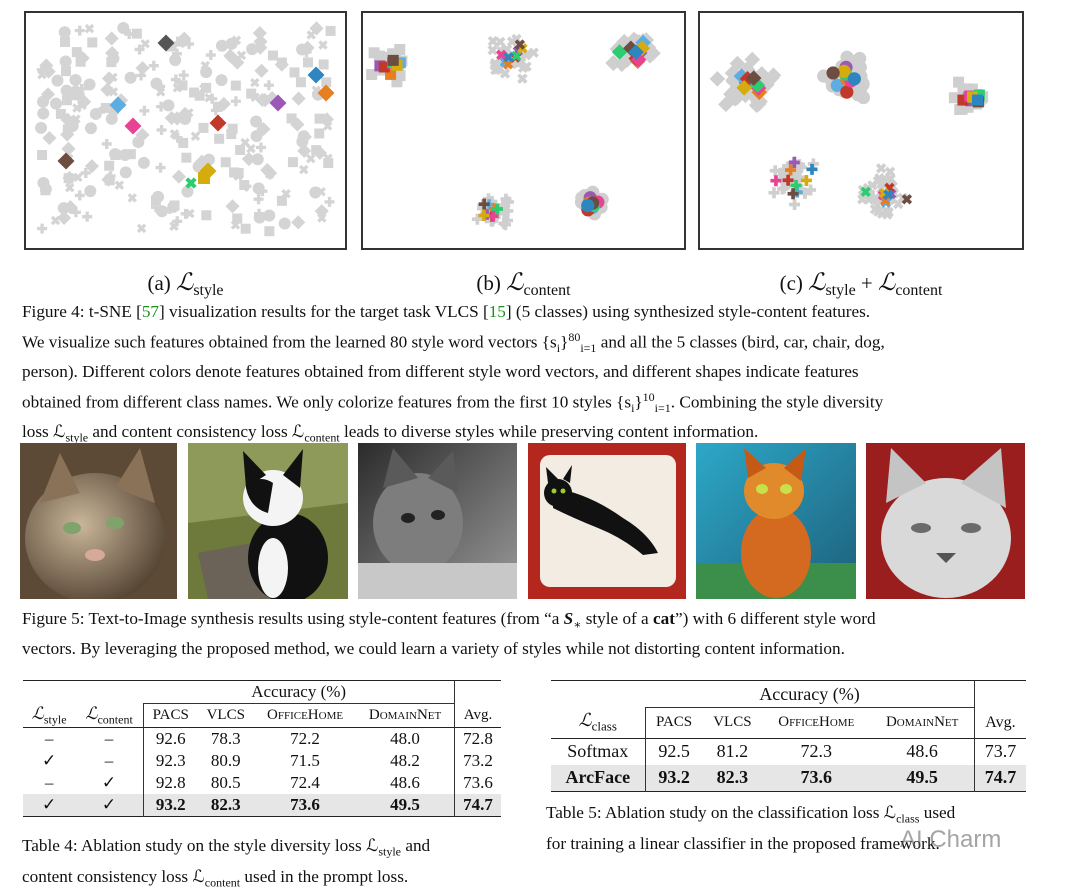 The image size is (1080, 896). What do you see at coordinates (405, 714) in the screenshot?
I see `t4-col-domainnet: DomainNet` at bounding box center [405, 714].